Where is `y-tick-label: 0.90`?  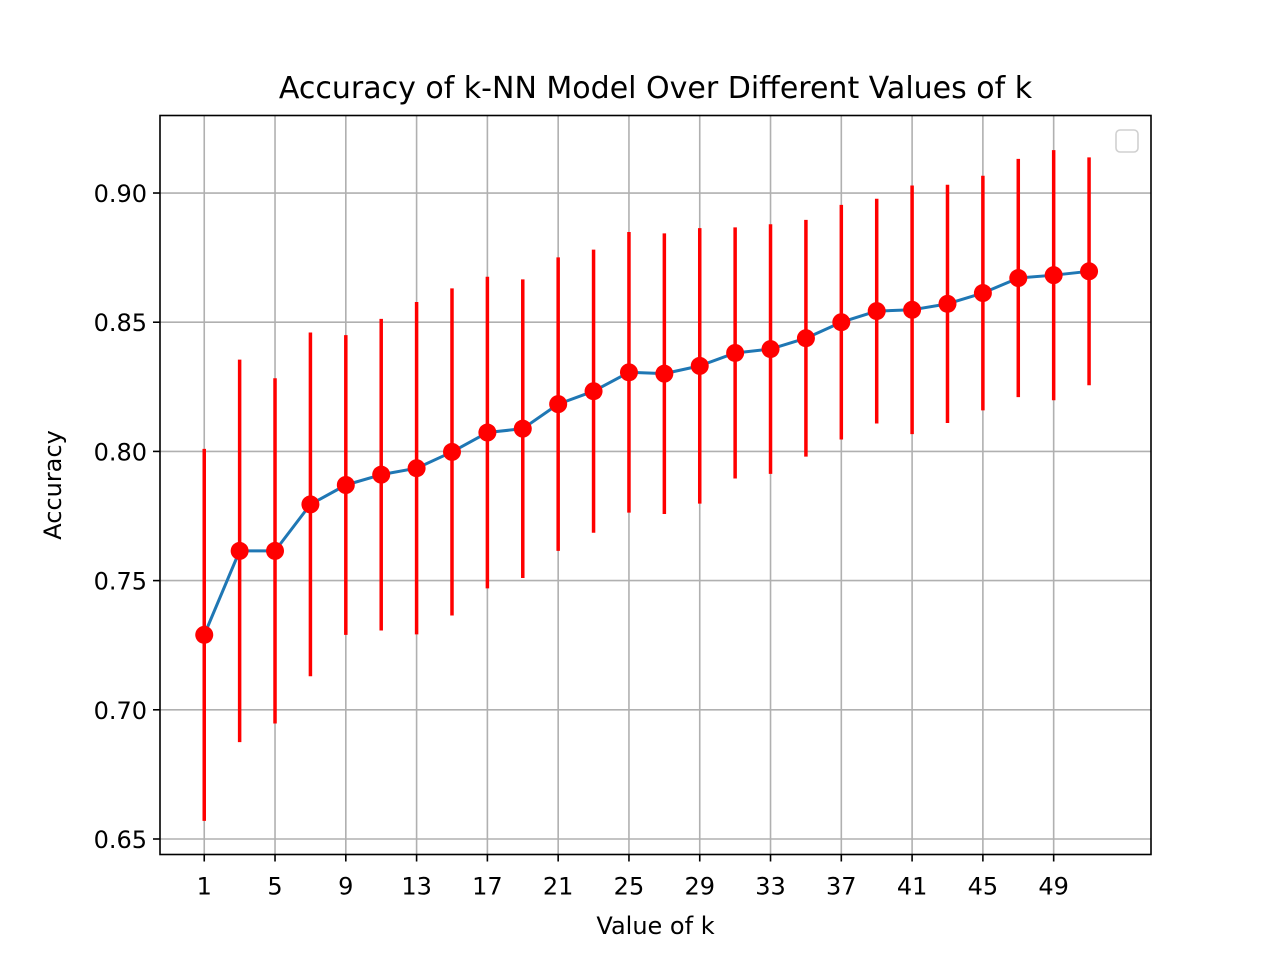
y-tick-label: 0.90 is located at coordinates (120, 194).